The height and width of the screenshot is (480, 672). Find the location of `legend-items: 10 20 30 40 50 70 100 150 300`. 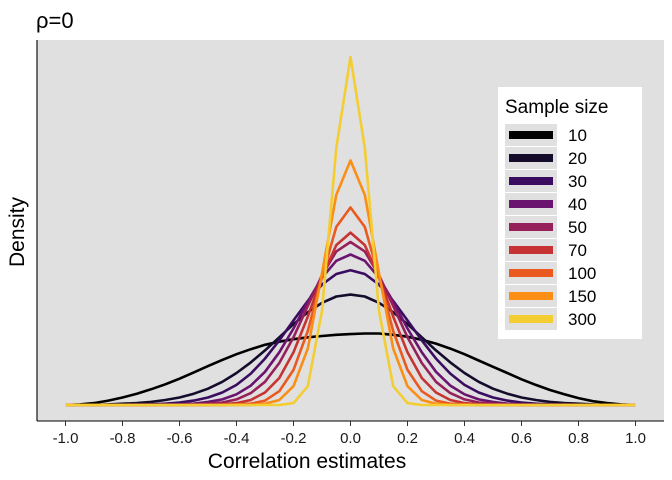

legend-items: 10 20 30 40 50 70 100 150 300 is located at coordinates (550, 227).